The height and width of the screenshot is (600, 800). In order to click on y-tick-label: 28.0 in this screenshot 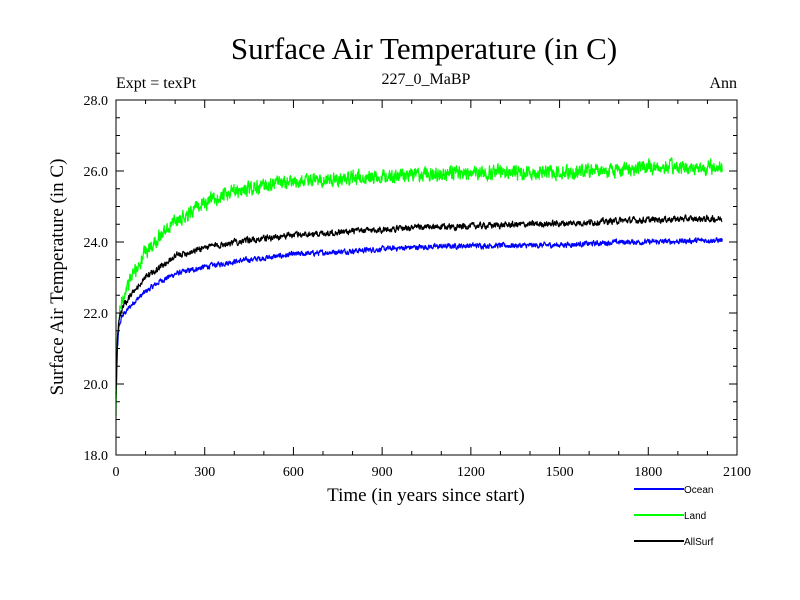, I will do `click(96, 101)`.